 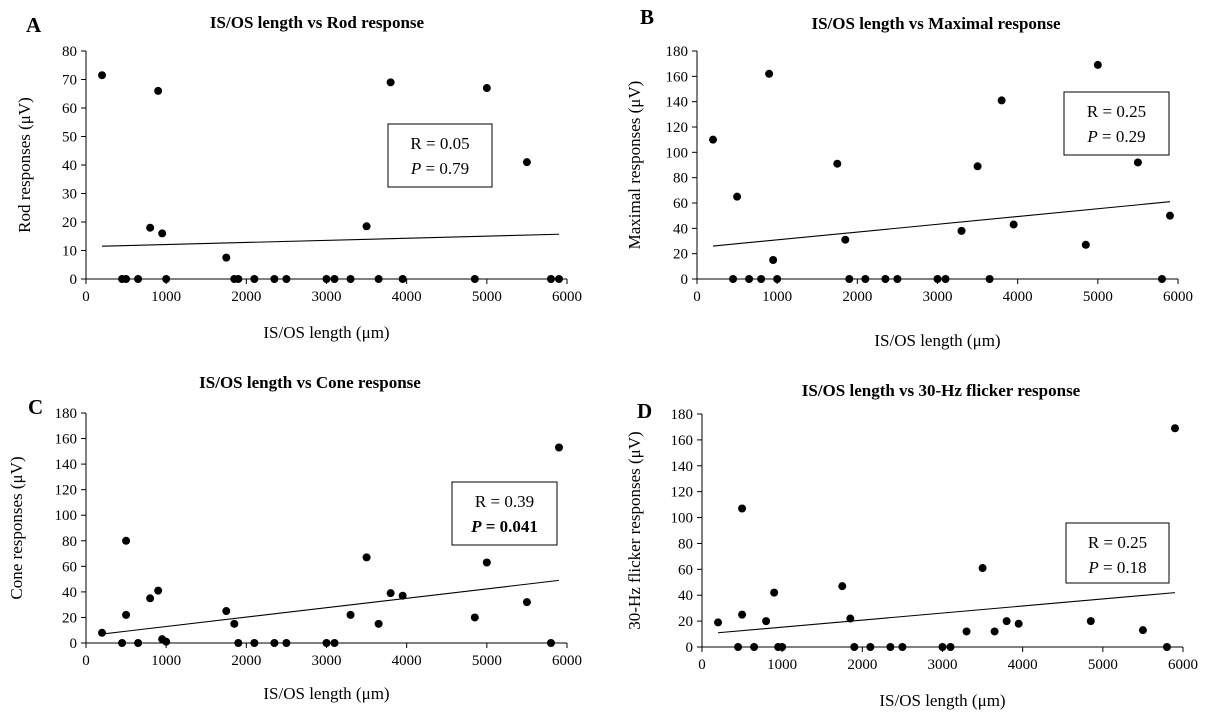 I want to click on r-value: R = 0.39, so click(x=504, y=501).